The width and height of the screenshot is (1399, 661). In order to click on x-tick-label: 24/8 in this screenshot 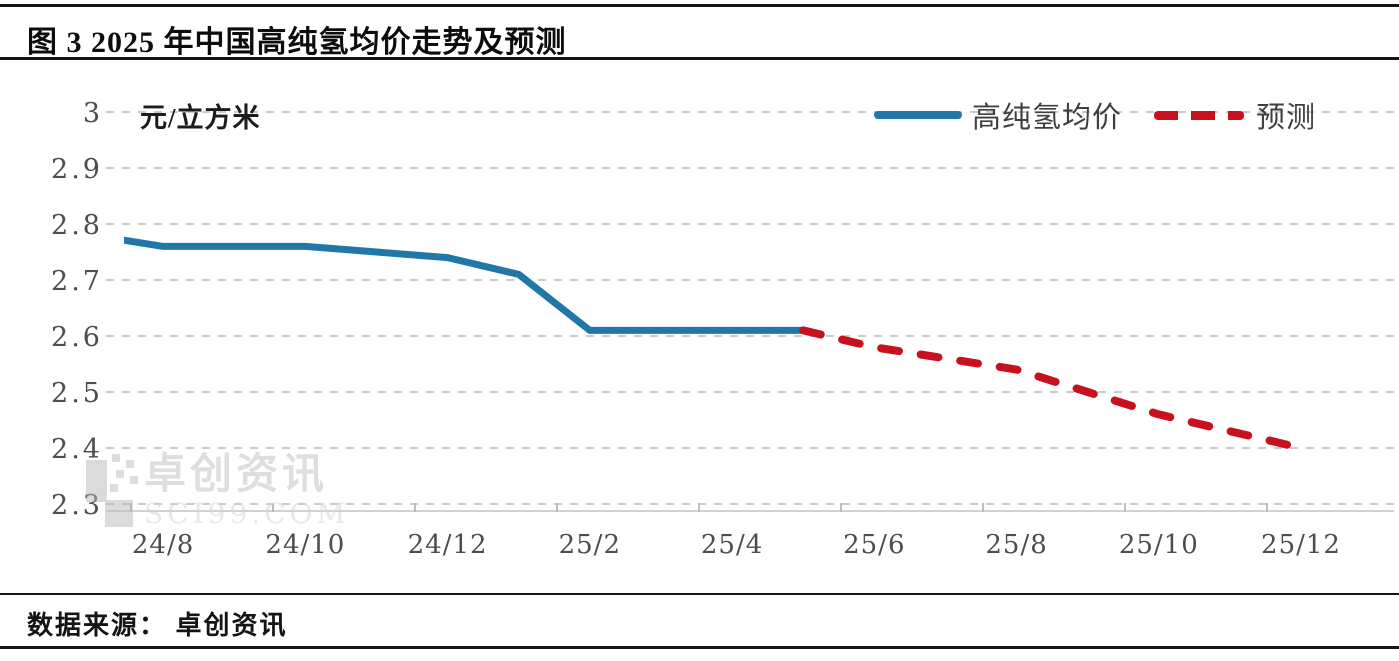, I will do `click(163, 545)`.